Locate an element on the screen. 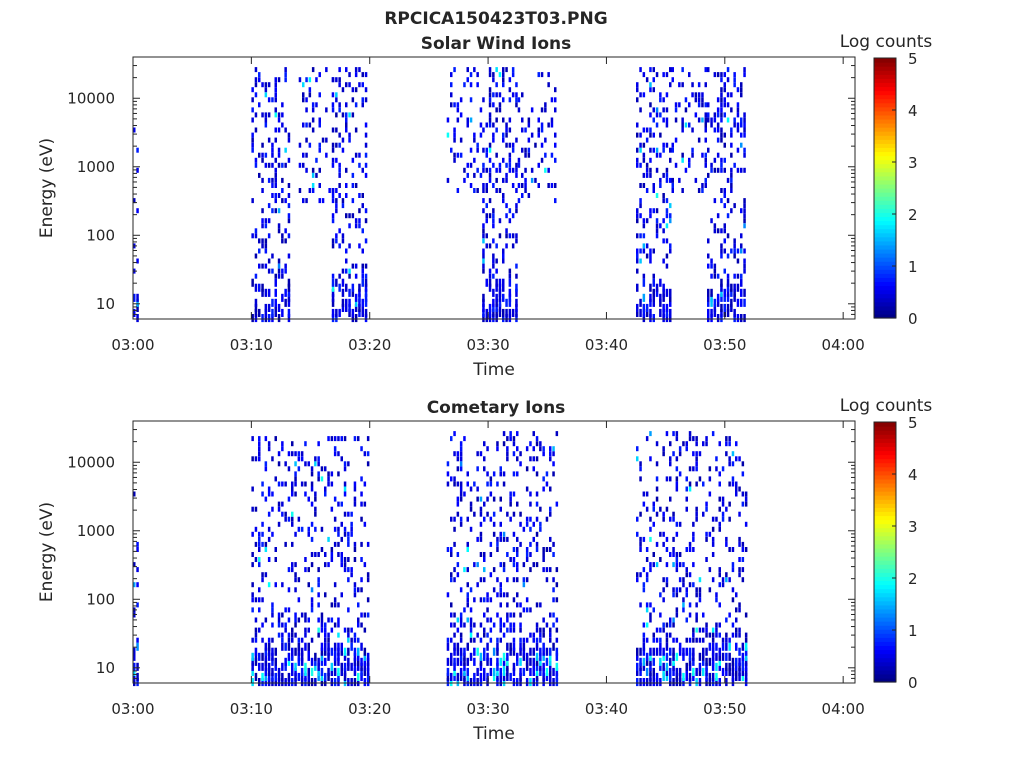 This screenshot has width=1024, height=773. x-tick-label: 03:00 is located at coordinates (132, 345).